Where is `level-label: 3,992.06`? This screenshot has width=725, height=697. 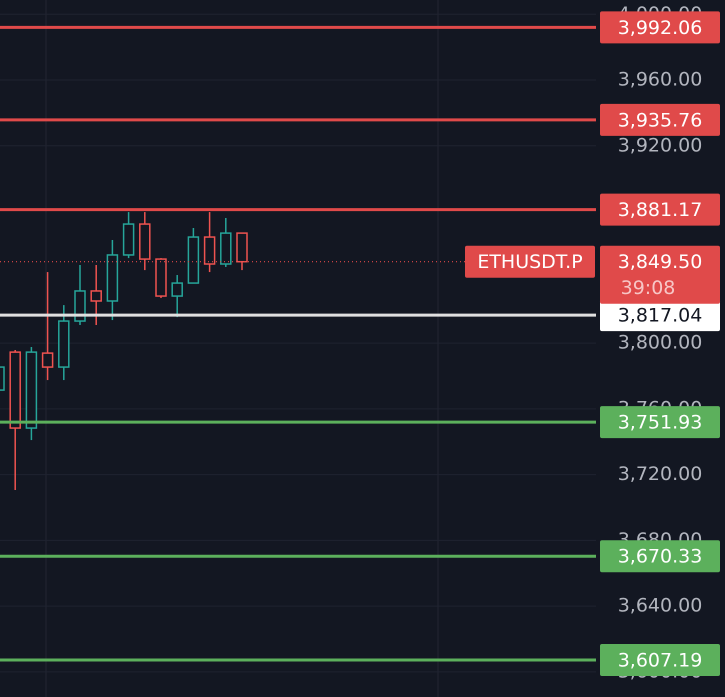 level-label: 3,992.06 is located at coordinates (660, 28).